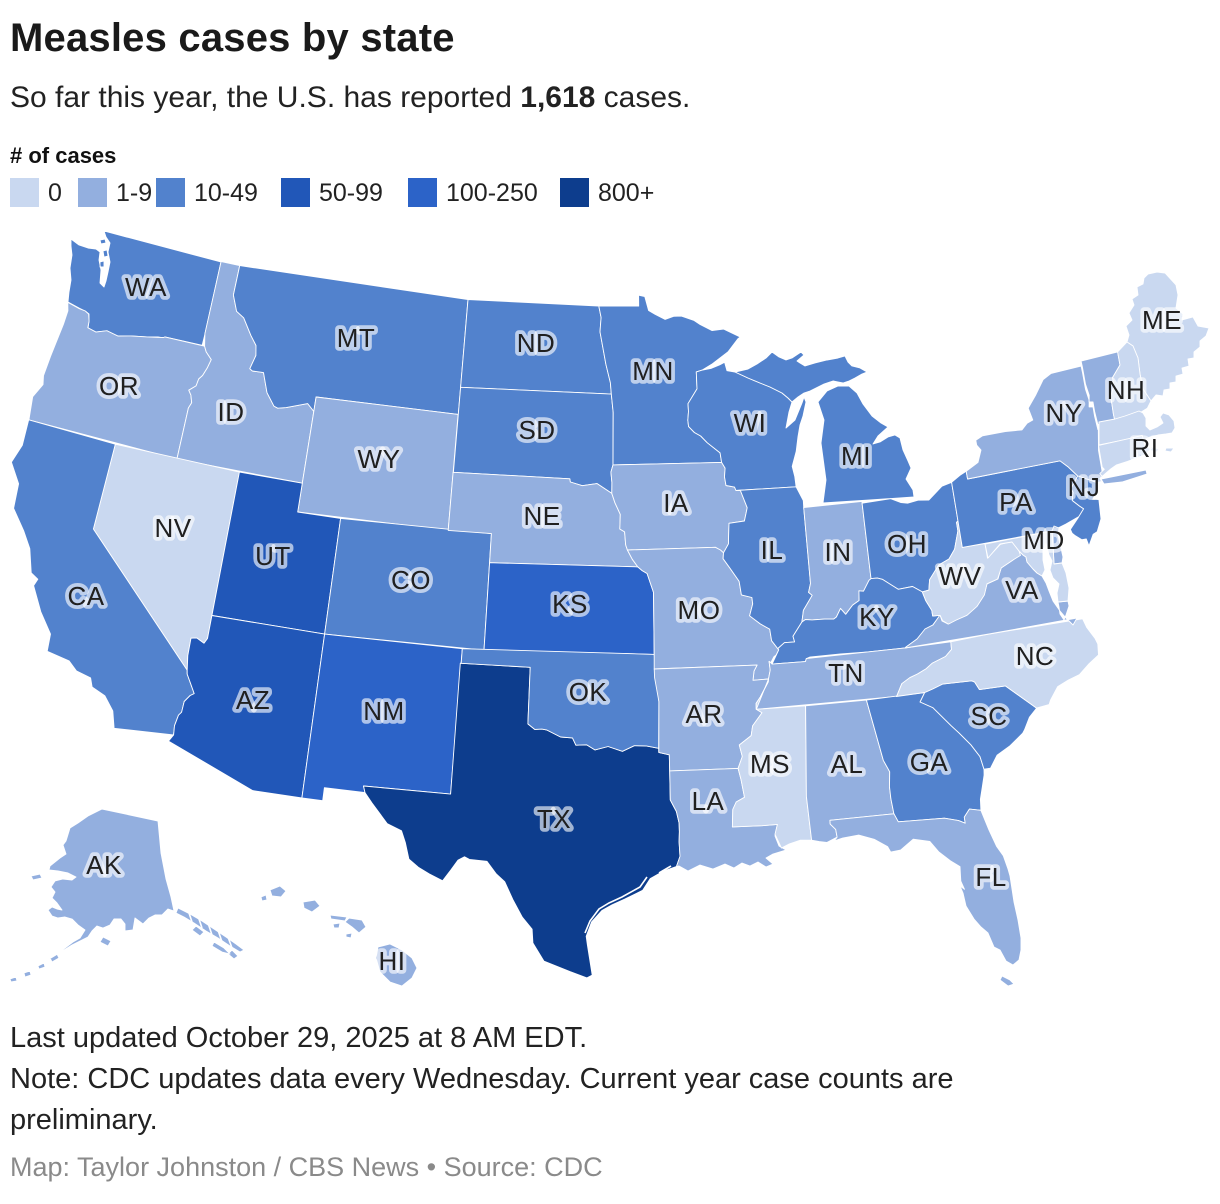  I want to click on svg-text: MI, so click(856, 456).